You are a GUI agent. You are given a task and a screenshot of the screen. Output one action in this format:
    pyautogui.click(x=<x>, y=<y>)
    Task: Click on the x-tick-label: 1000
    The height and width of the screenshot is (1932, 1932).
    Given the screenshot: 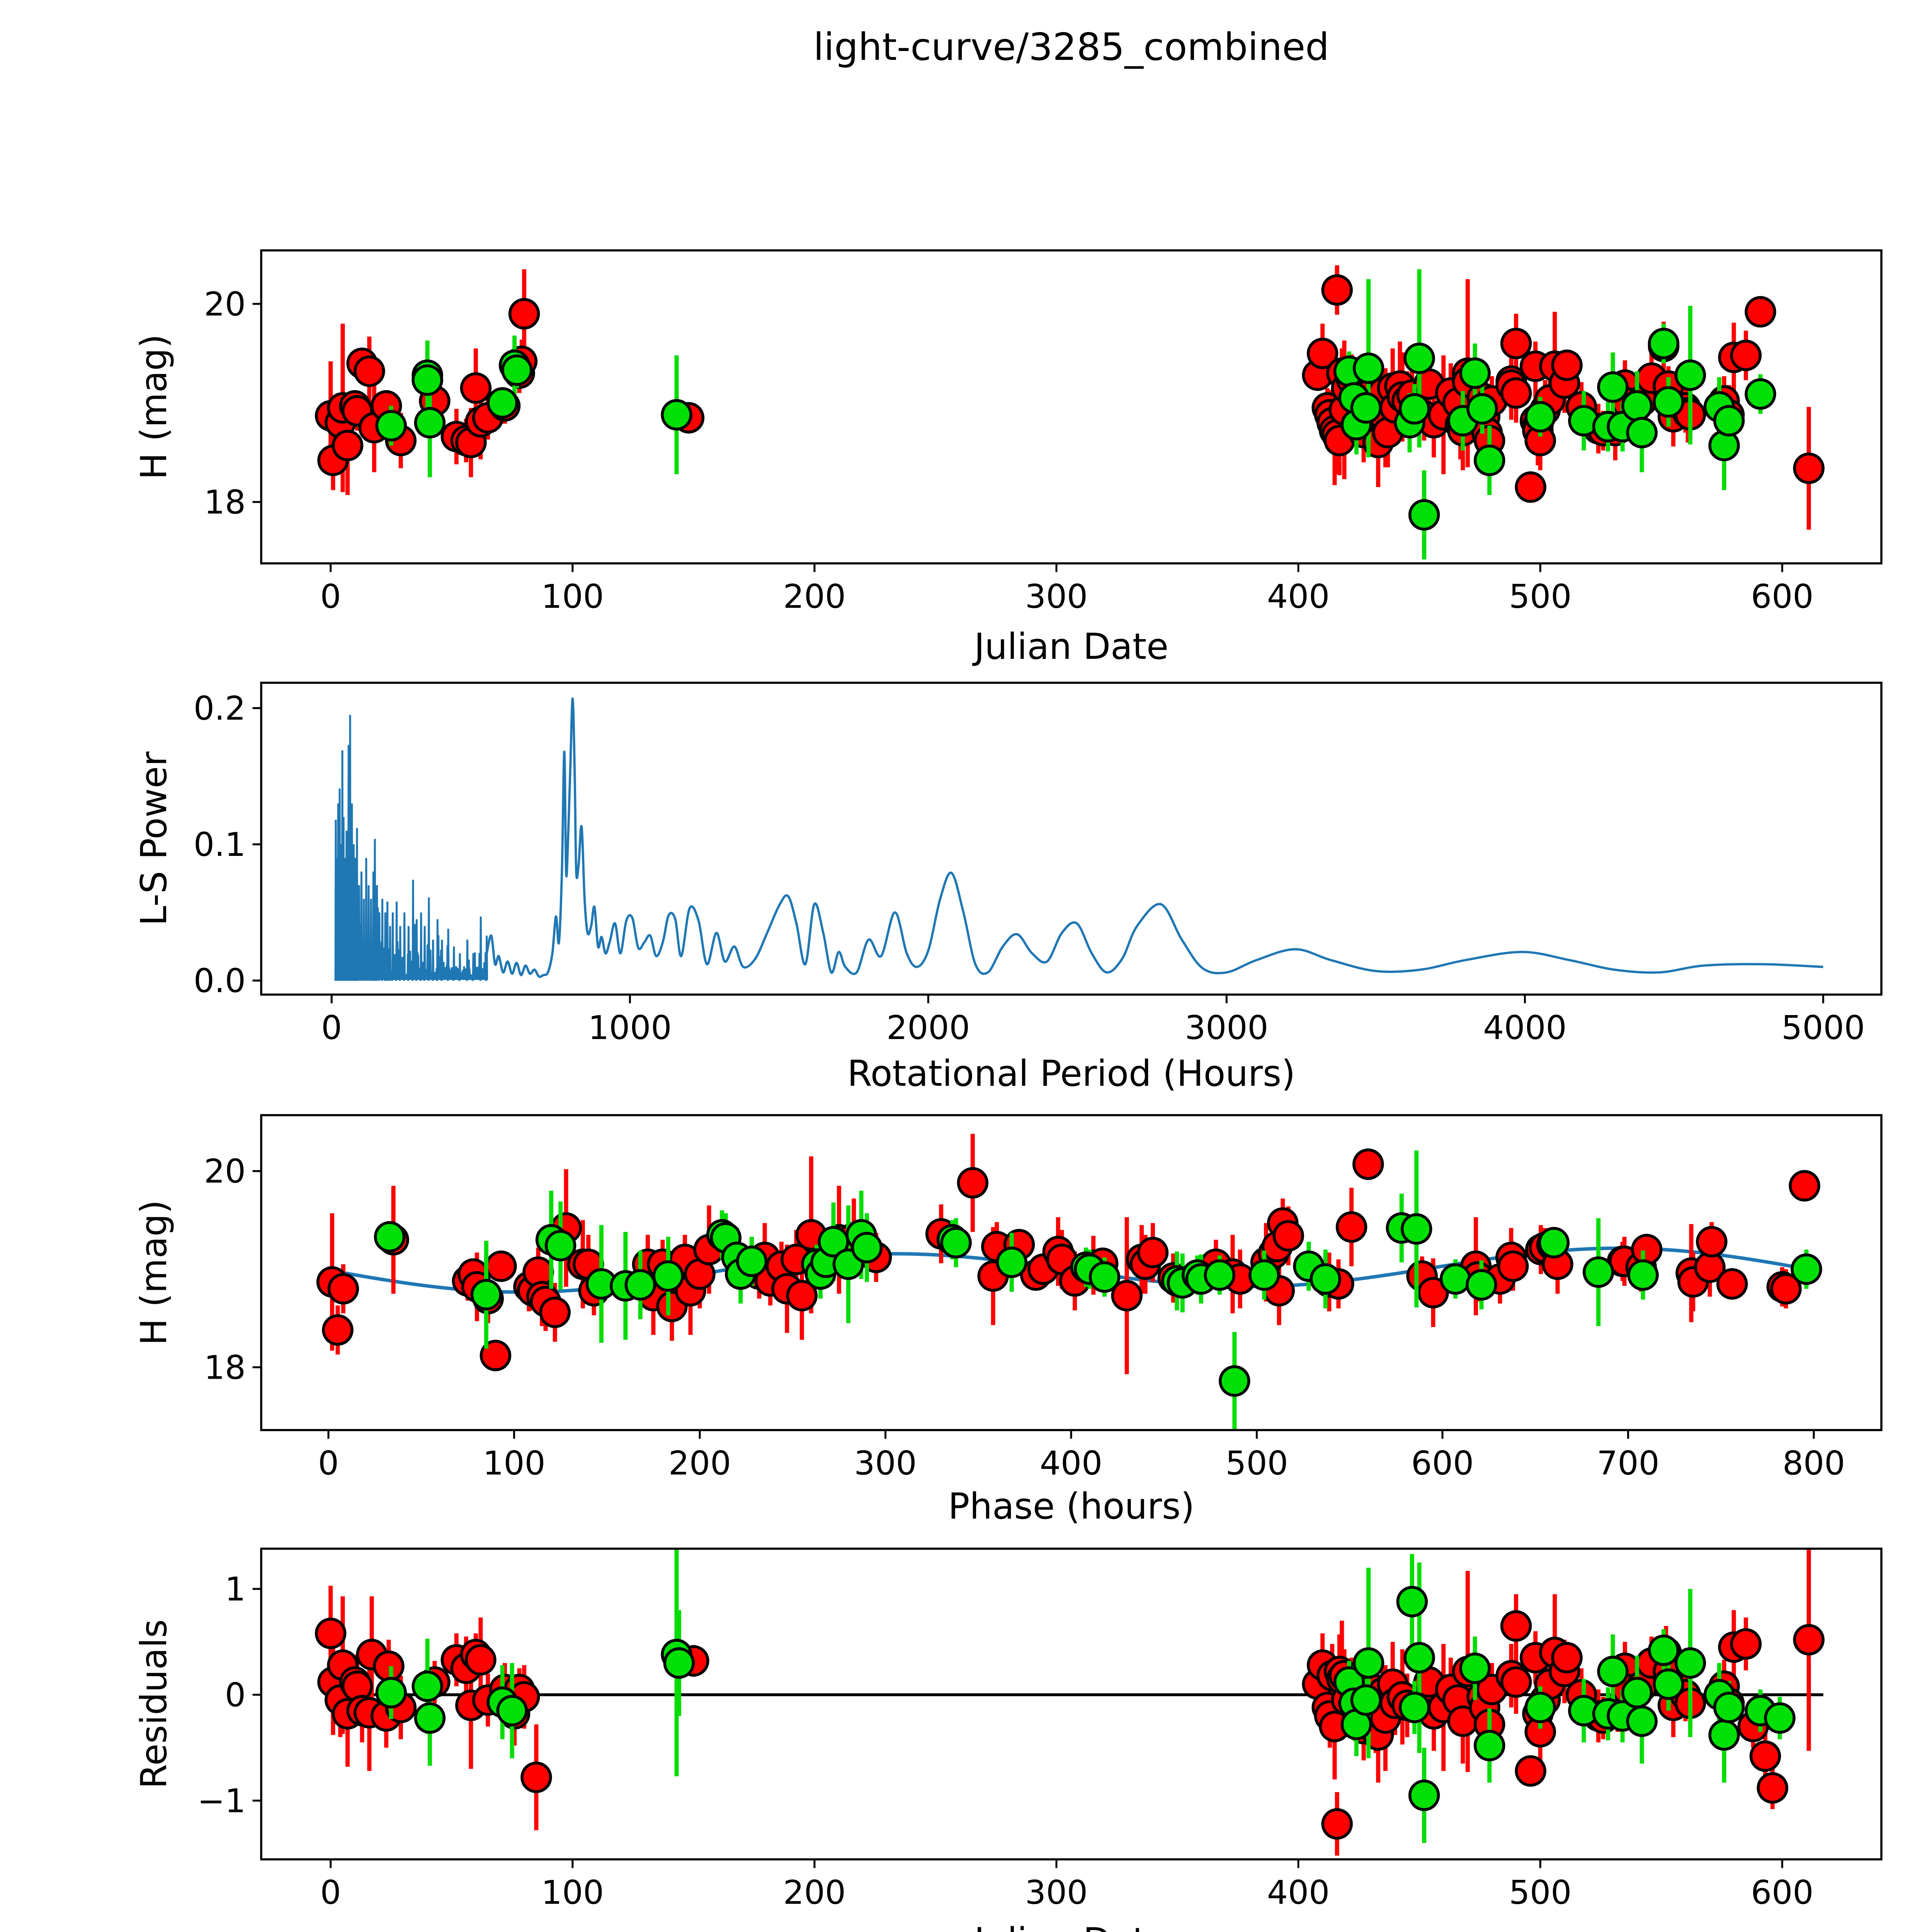 What is the action you would take?
    pyautogui.click(x=630, y=1028)
    